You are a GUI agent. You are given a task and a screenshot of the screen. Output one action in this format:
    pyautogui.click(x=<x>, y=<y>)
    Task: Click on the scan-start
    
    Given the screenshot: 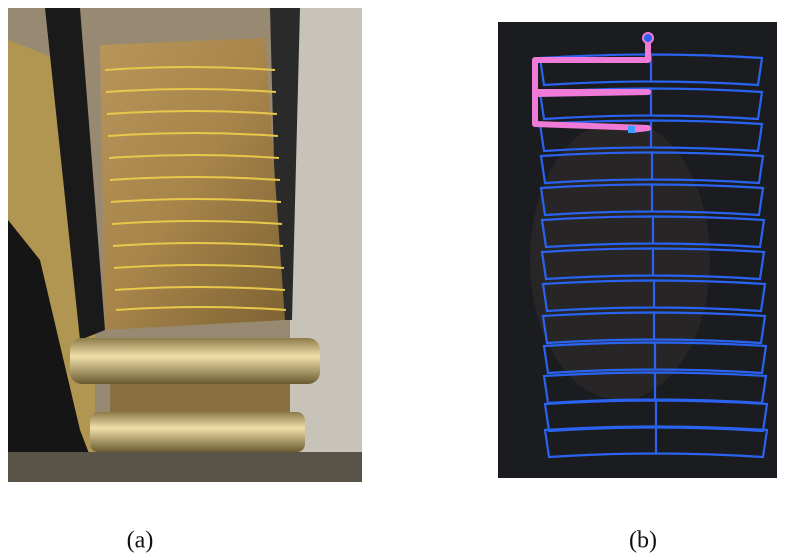 What is the action you would take?
    pyautogui.click(x=648, y=38)
    